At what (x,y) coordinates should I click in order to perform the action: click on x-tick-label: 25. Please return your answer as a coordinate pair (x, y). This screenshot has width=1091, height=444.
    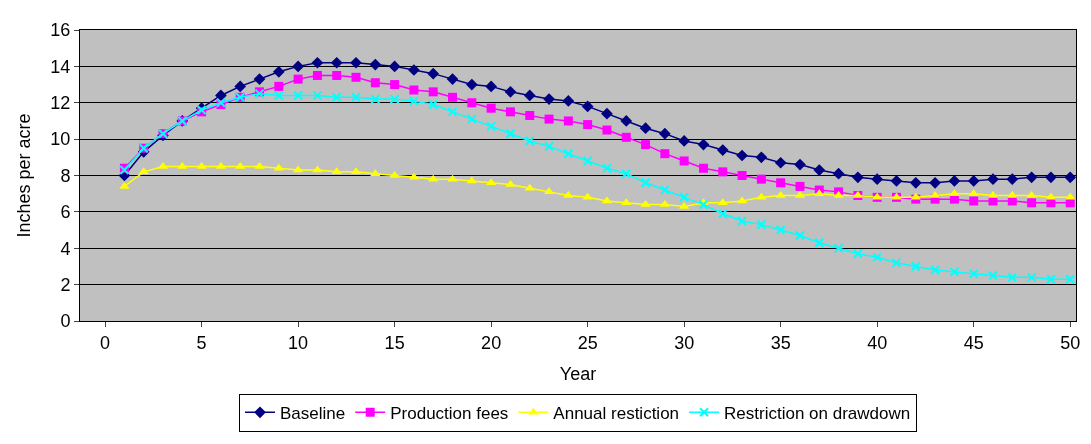
    Looking at the image, I should click on (587, 342).